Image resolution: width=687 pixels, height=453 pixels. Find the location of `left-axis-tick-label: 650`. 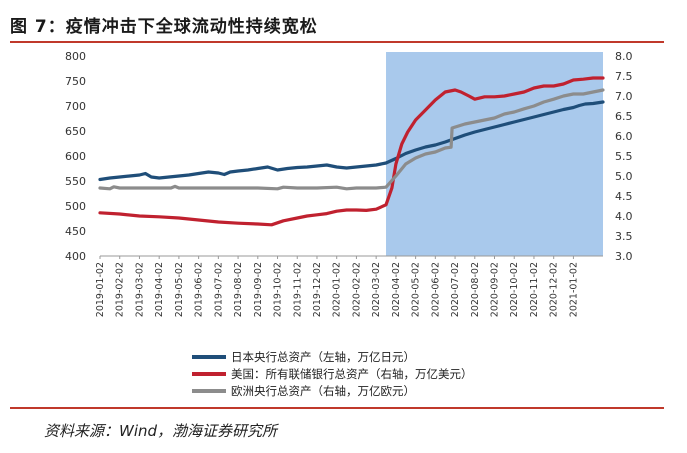

left-axis-tick-label: 650 is located at coordinates (75, 131).